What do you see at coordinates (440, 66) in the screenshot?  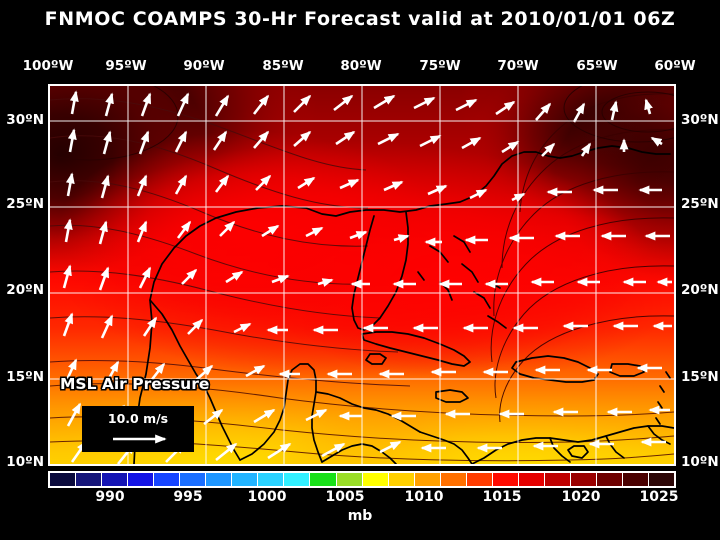 I see `lon-tick-label-5: 75ºW` at bounding box center [440, 66].